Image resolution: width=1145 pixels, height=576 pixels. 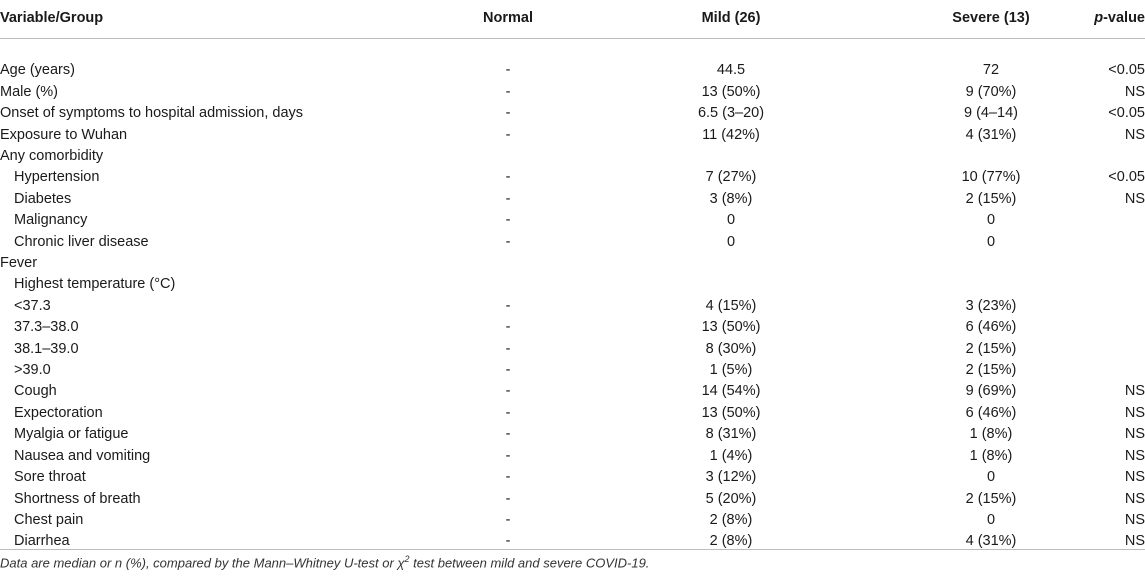 I want to click on row-label: Nausea and vomiting, so click(x=82, y=455).